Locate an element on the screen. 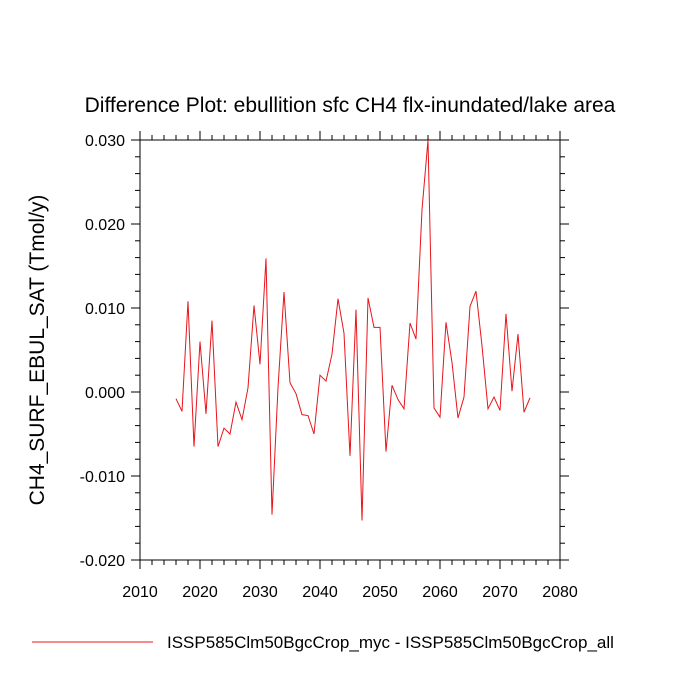 This screenshot has width=700, height=700. y-tick-label: 0.000 is located at coordinates (105, 393).